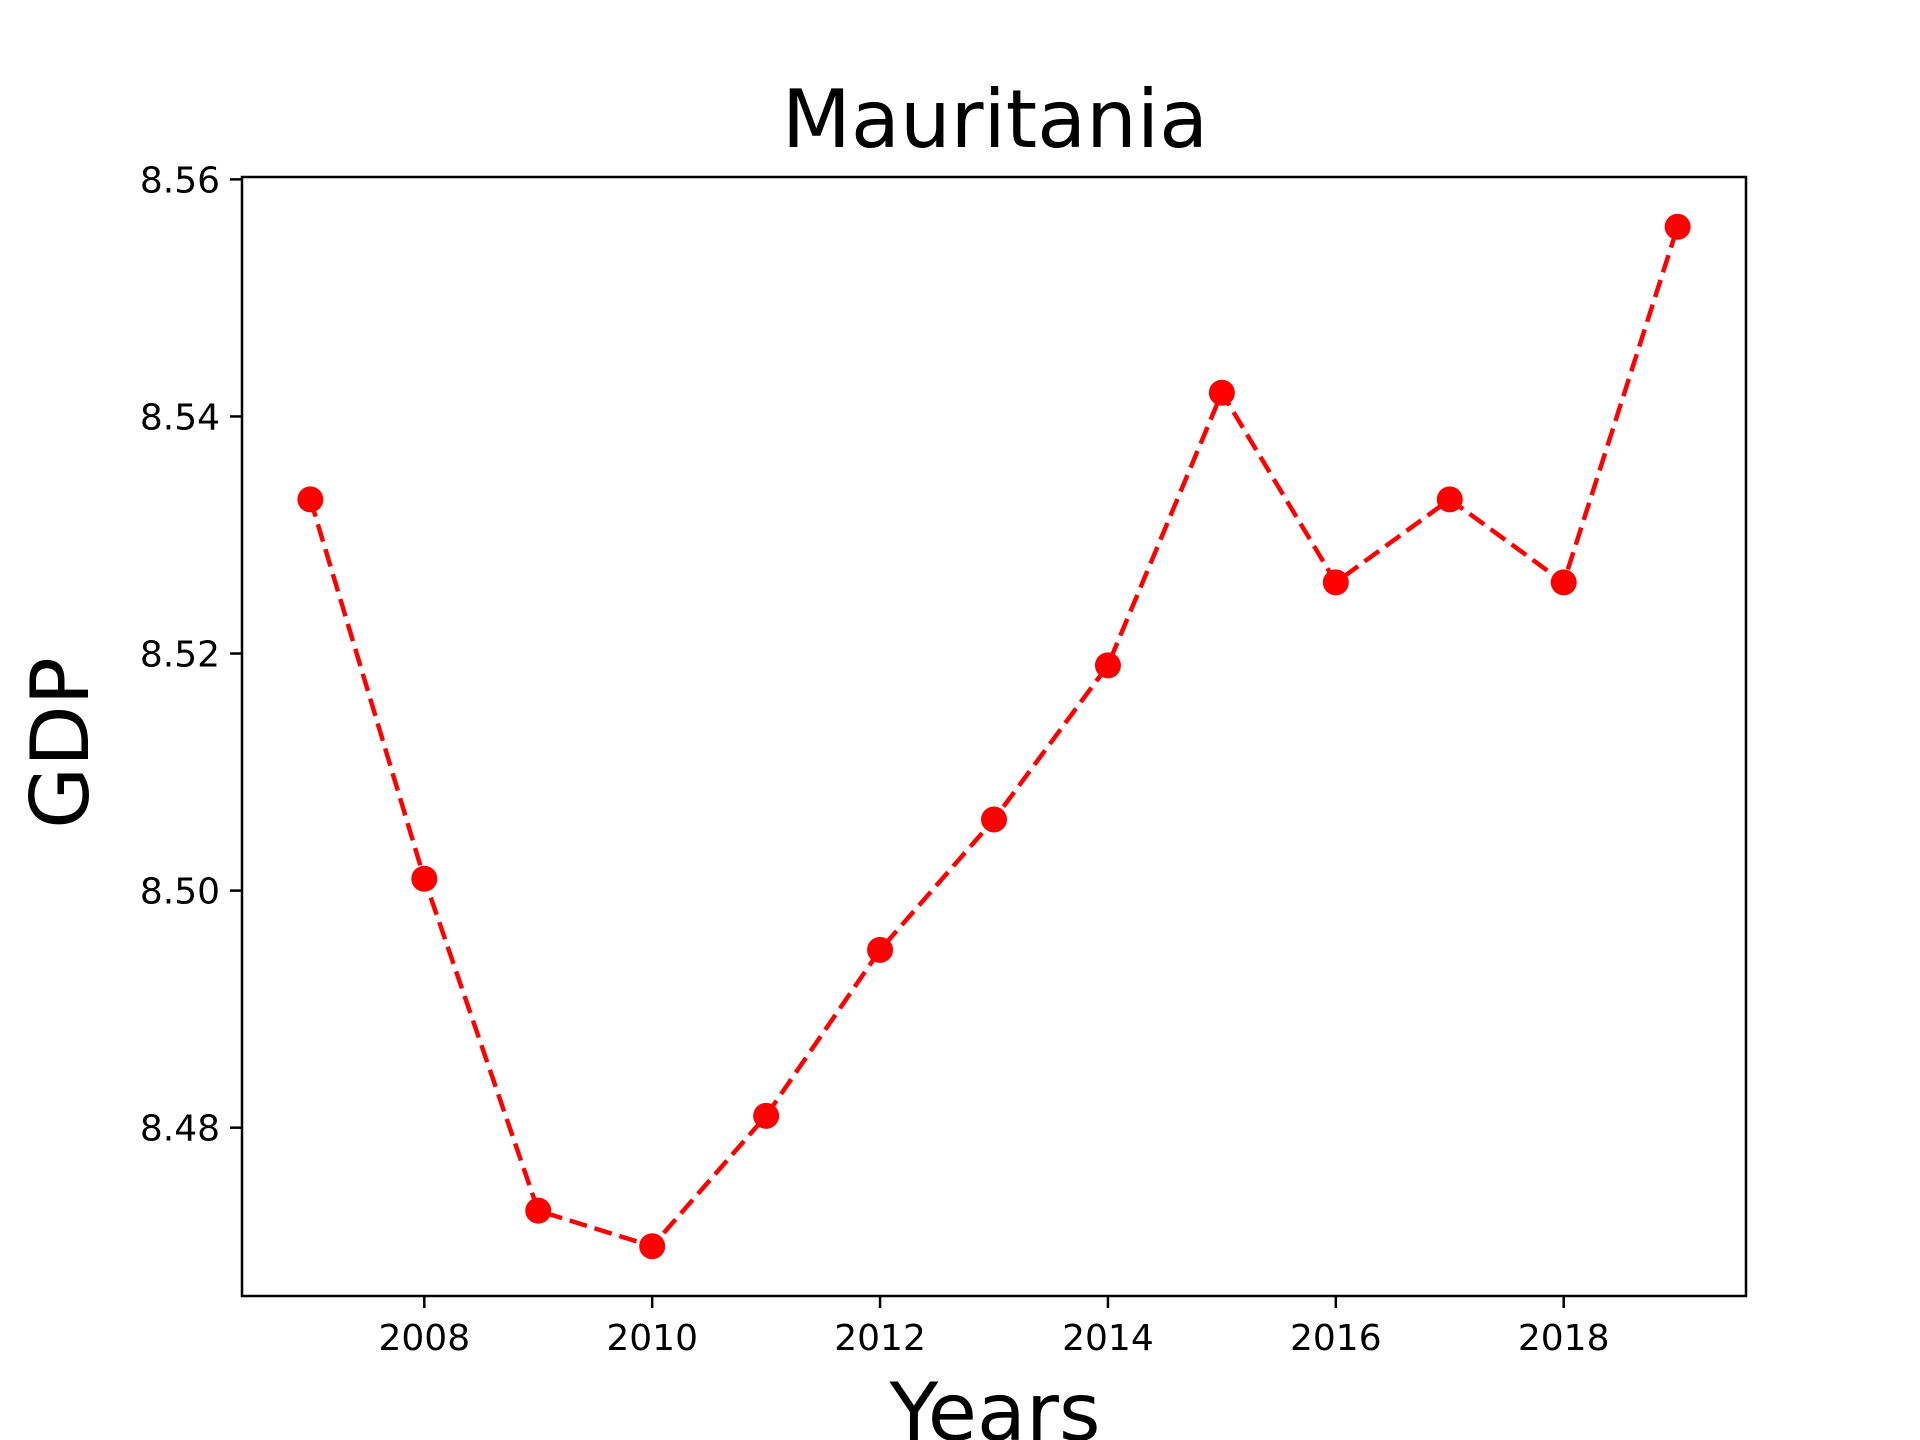  Describe the element at coordinates (652, 1338) in the screenshot. I see `x-tick-label: 2010` at that location.